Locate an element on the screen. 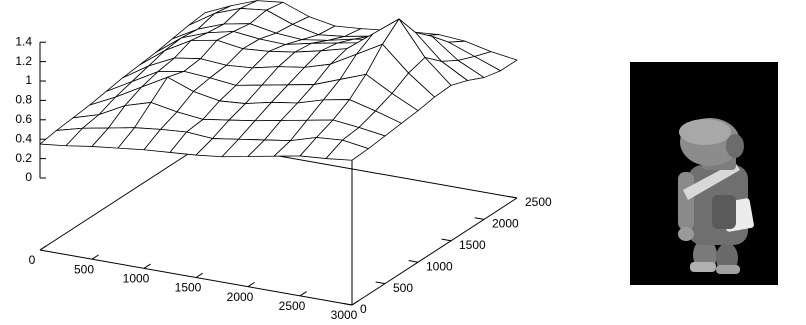 This screenshot has width=806, height=325. base-edge is located at coordinates (122, 196).